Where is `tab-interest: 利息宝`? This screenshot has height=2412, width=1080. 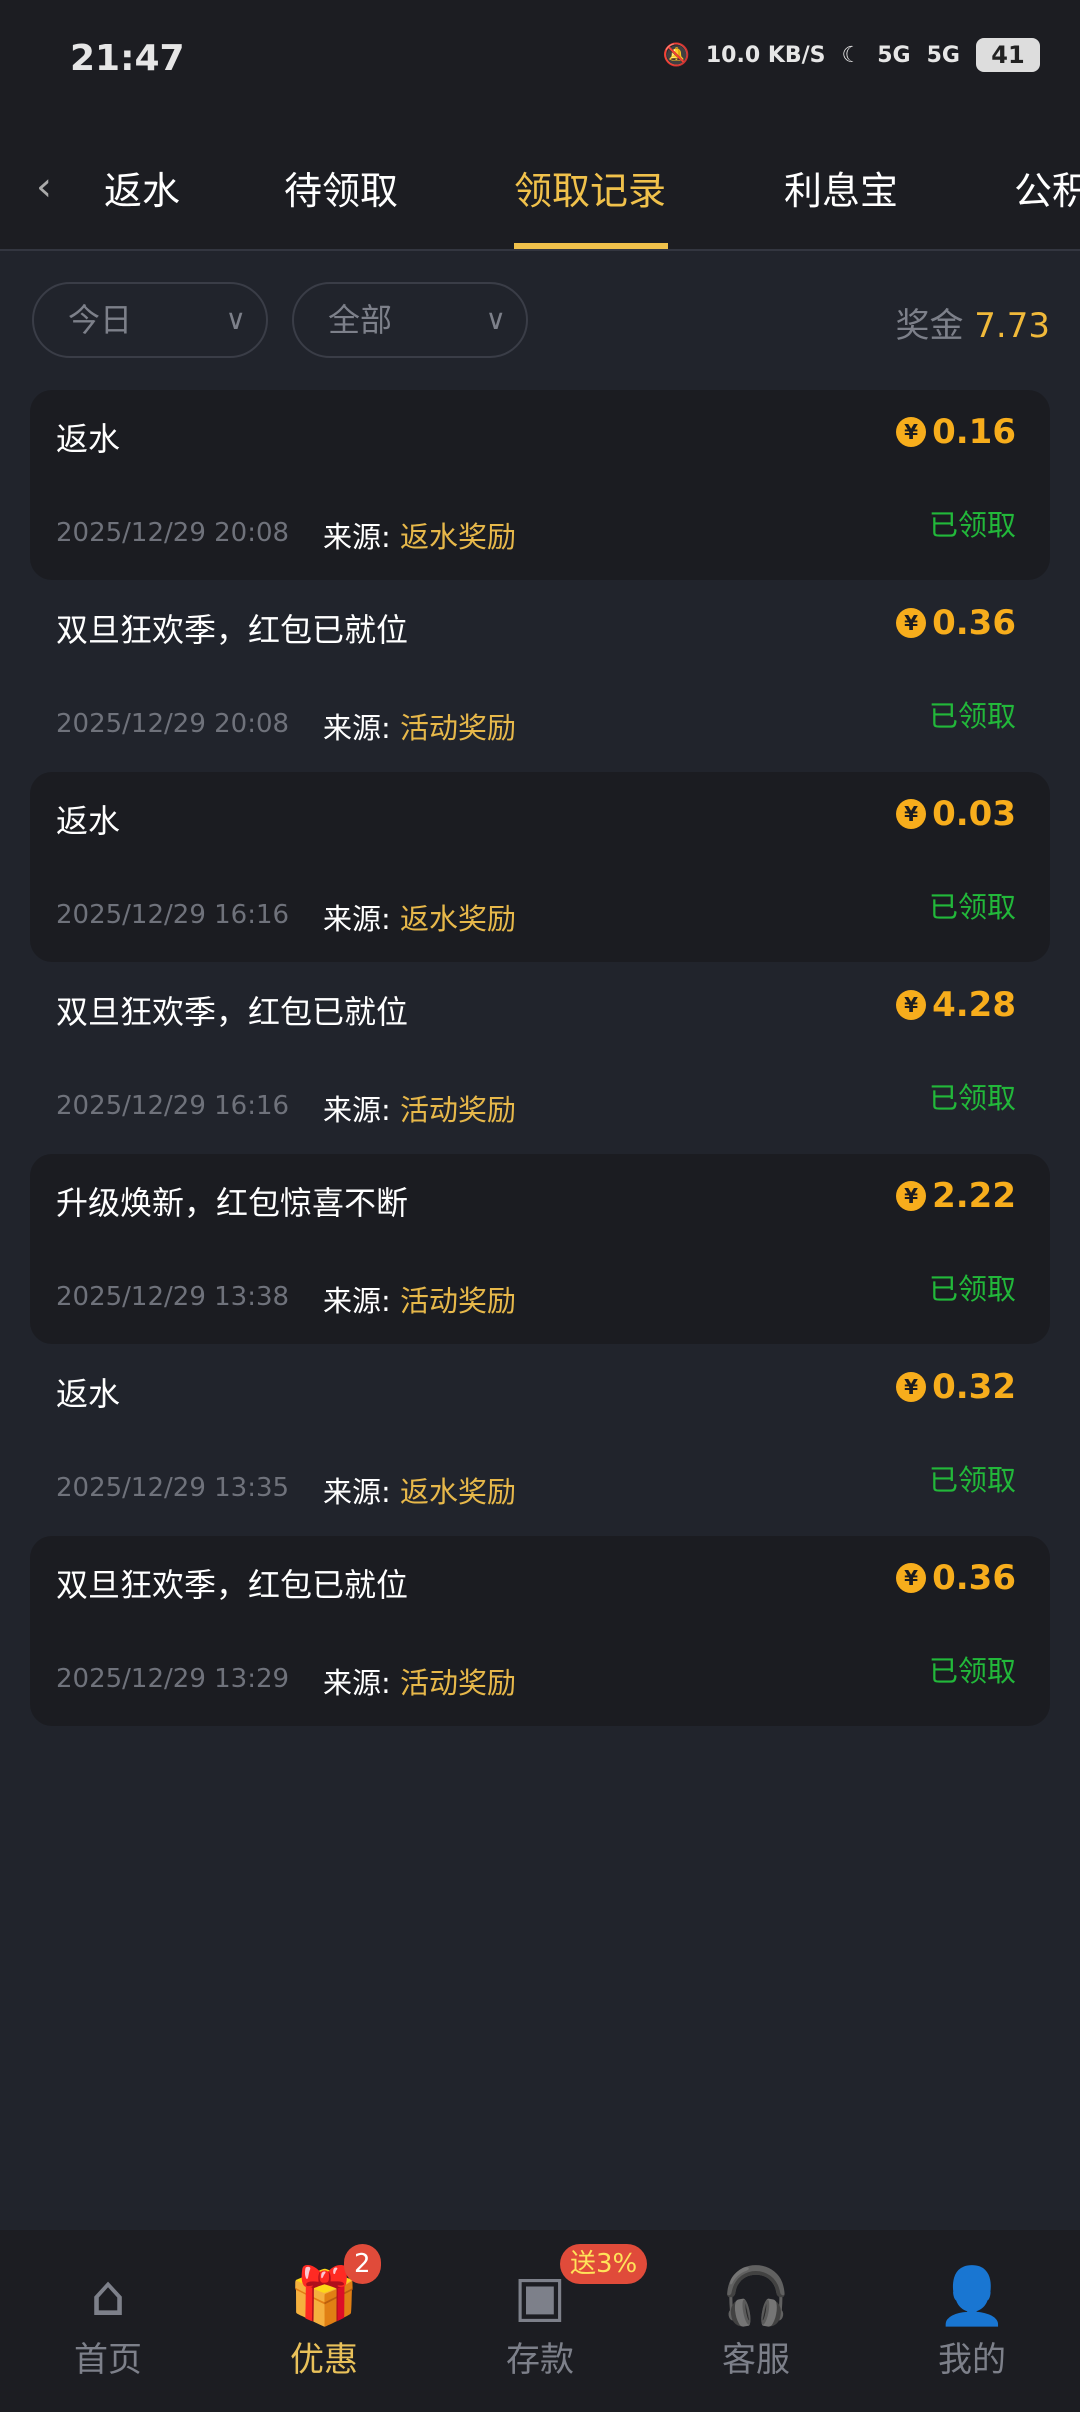
tab-interest: 利息宝 is located at coordinates (841, 191).